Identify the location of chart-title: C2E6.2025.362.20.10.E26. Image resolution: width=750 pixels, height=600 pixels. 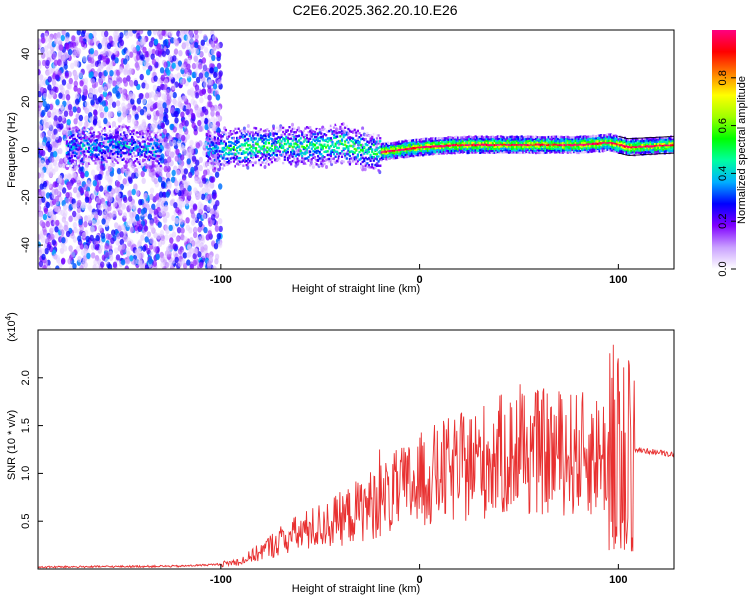
(375, 10).